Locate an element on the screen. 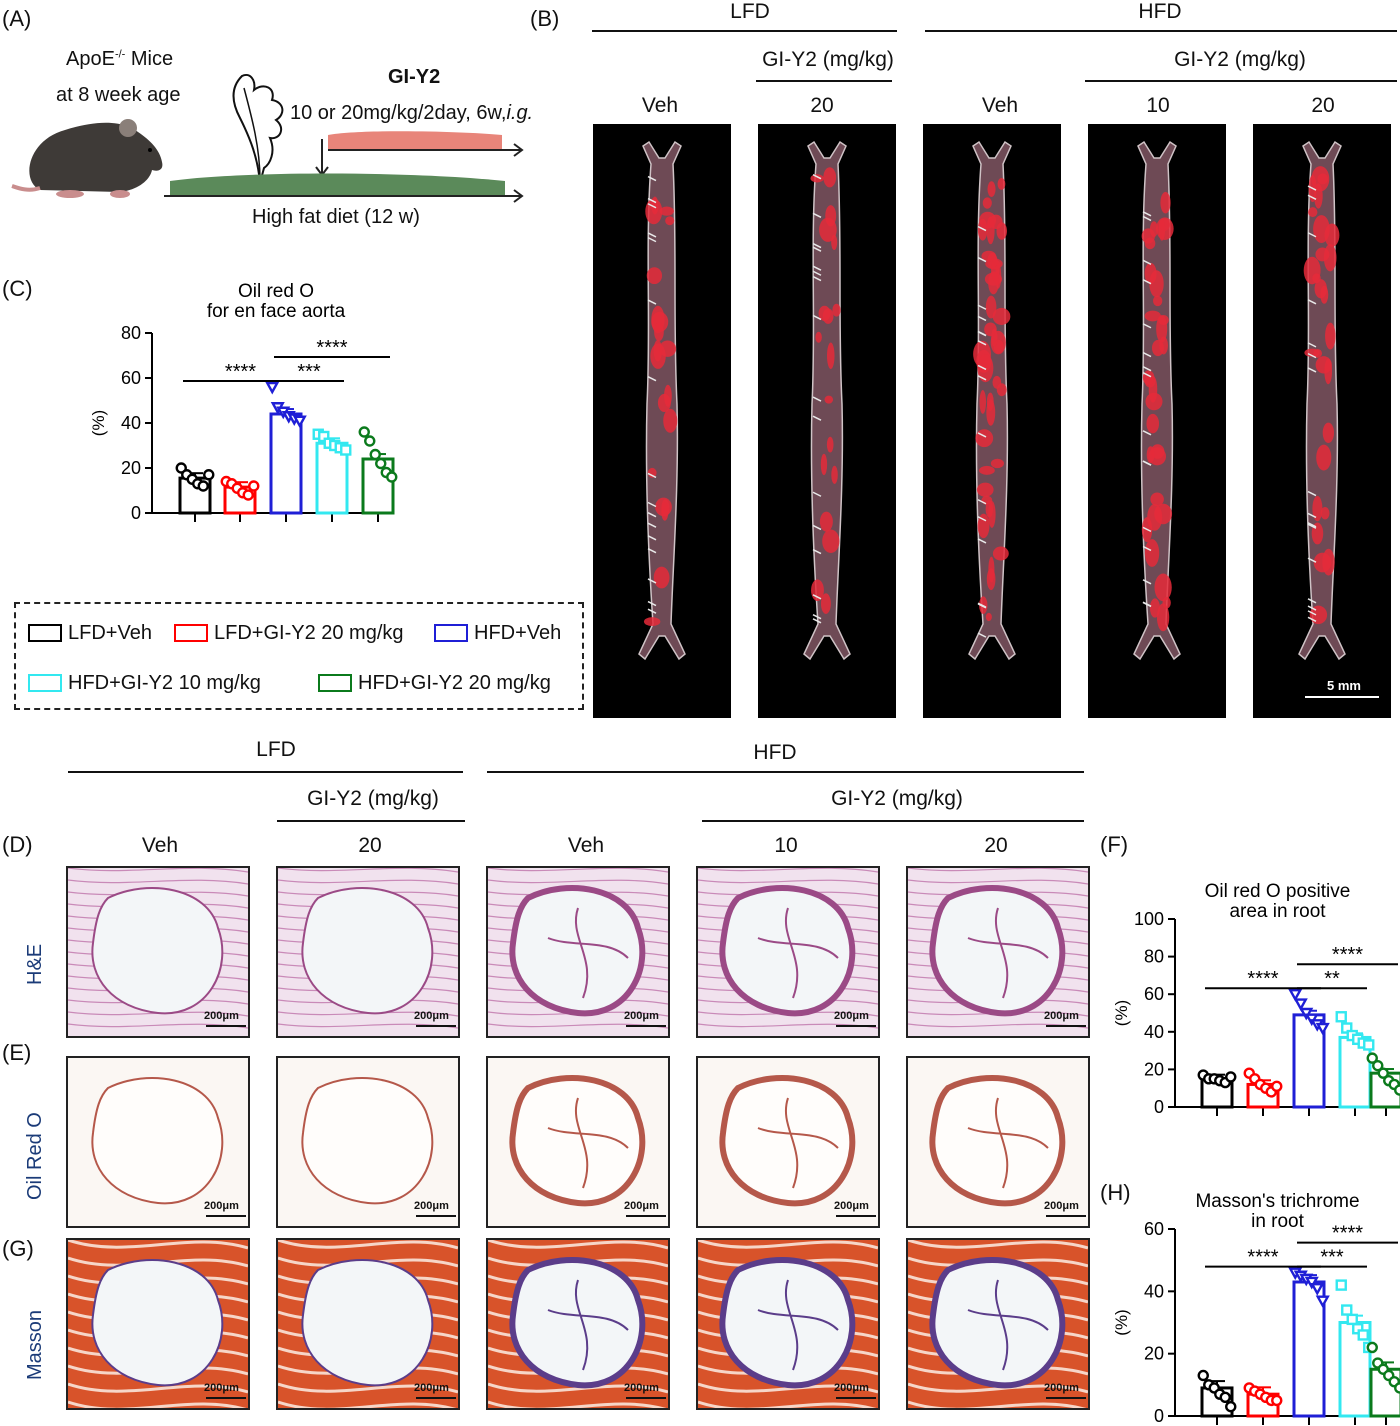 The width and height of the screenshot is (1400, 1426). panel-label-d: (D) is located at coordinates (17, 844).